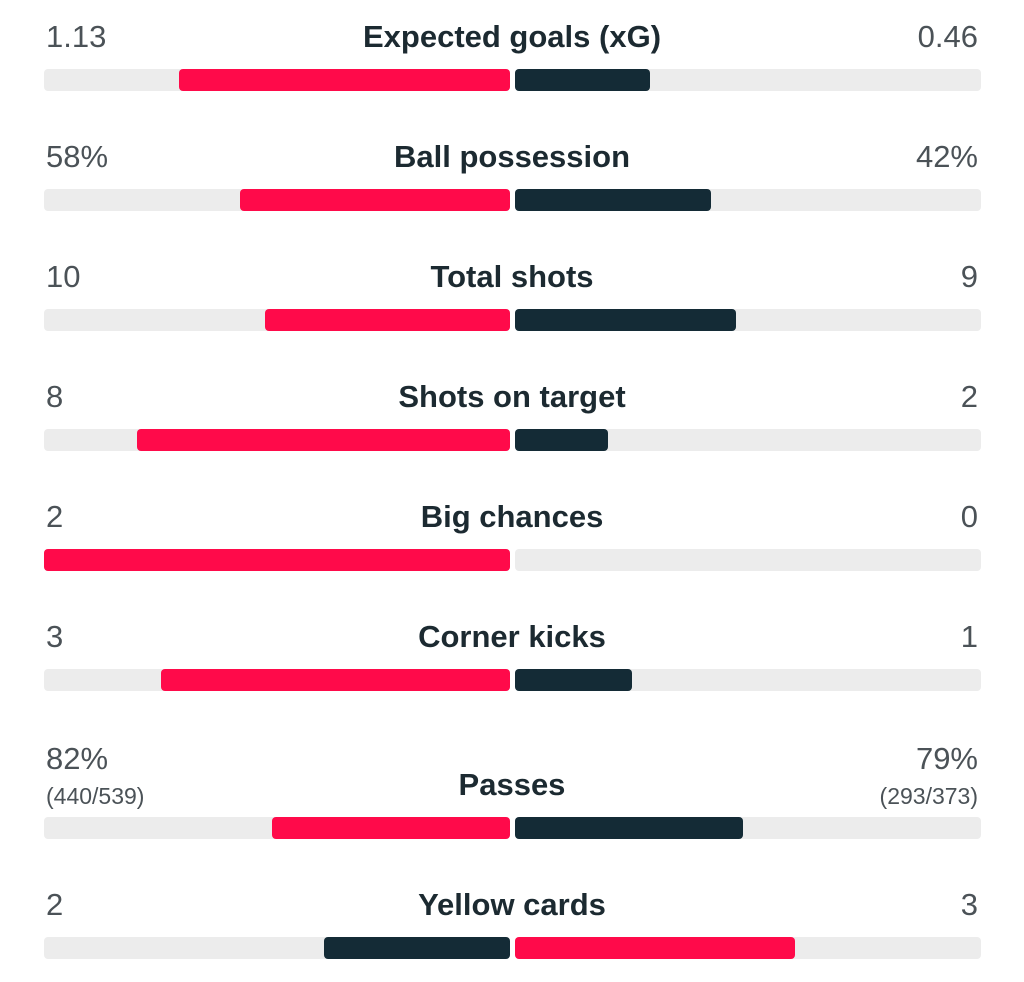 The image size is (1024, 982). What do you see at coordinates (77, 758) in the screenshot?
I see `home-value: 82%` at bounding box center [77, 758].